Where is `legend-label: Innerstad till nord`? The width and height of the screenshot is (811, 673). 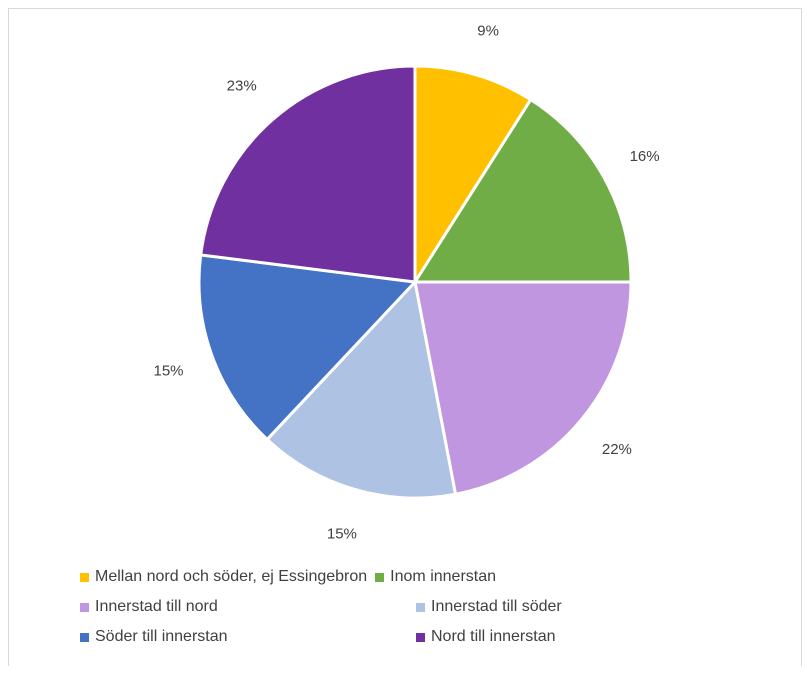 legend-label: Innerstad till nord is located at coordinates (156, 606).